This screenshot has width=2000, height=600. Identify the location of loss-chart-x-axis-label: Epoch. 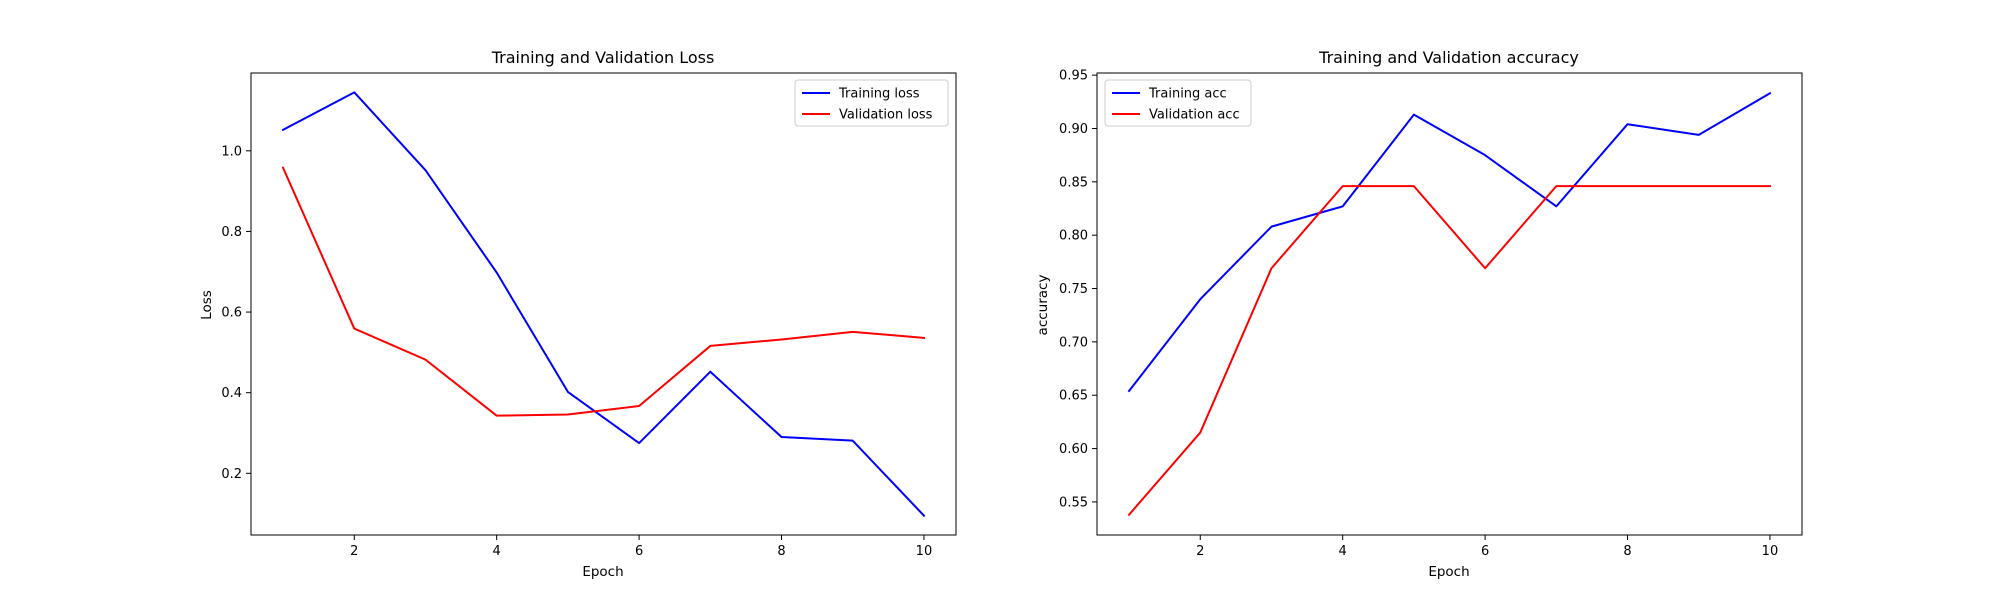
(602, 572).